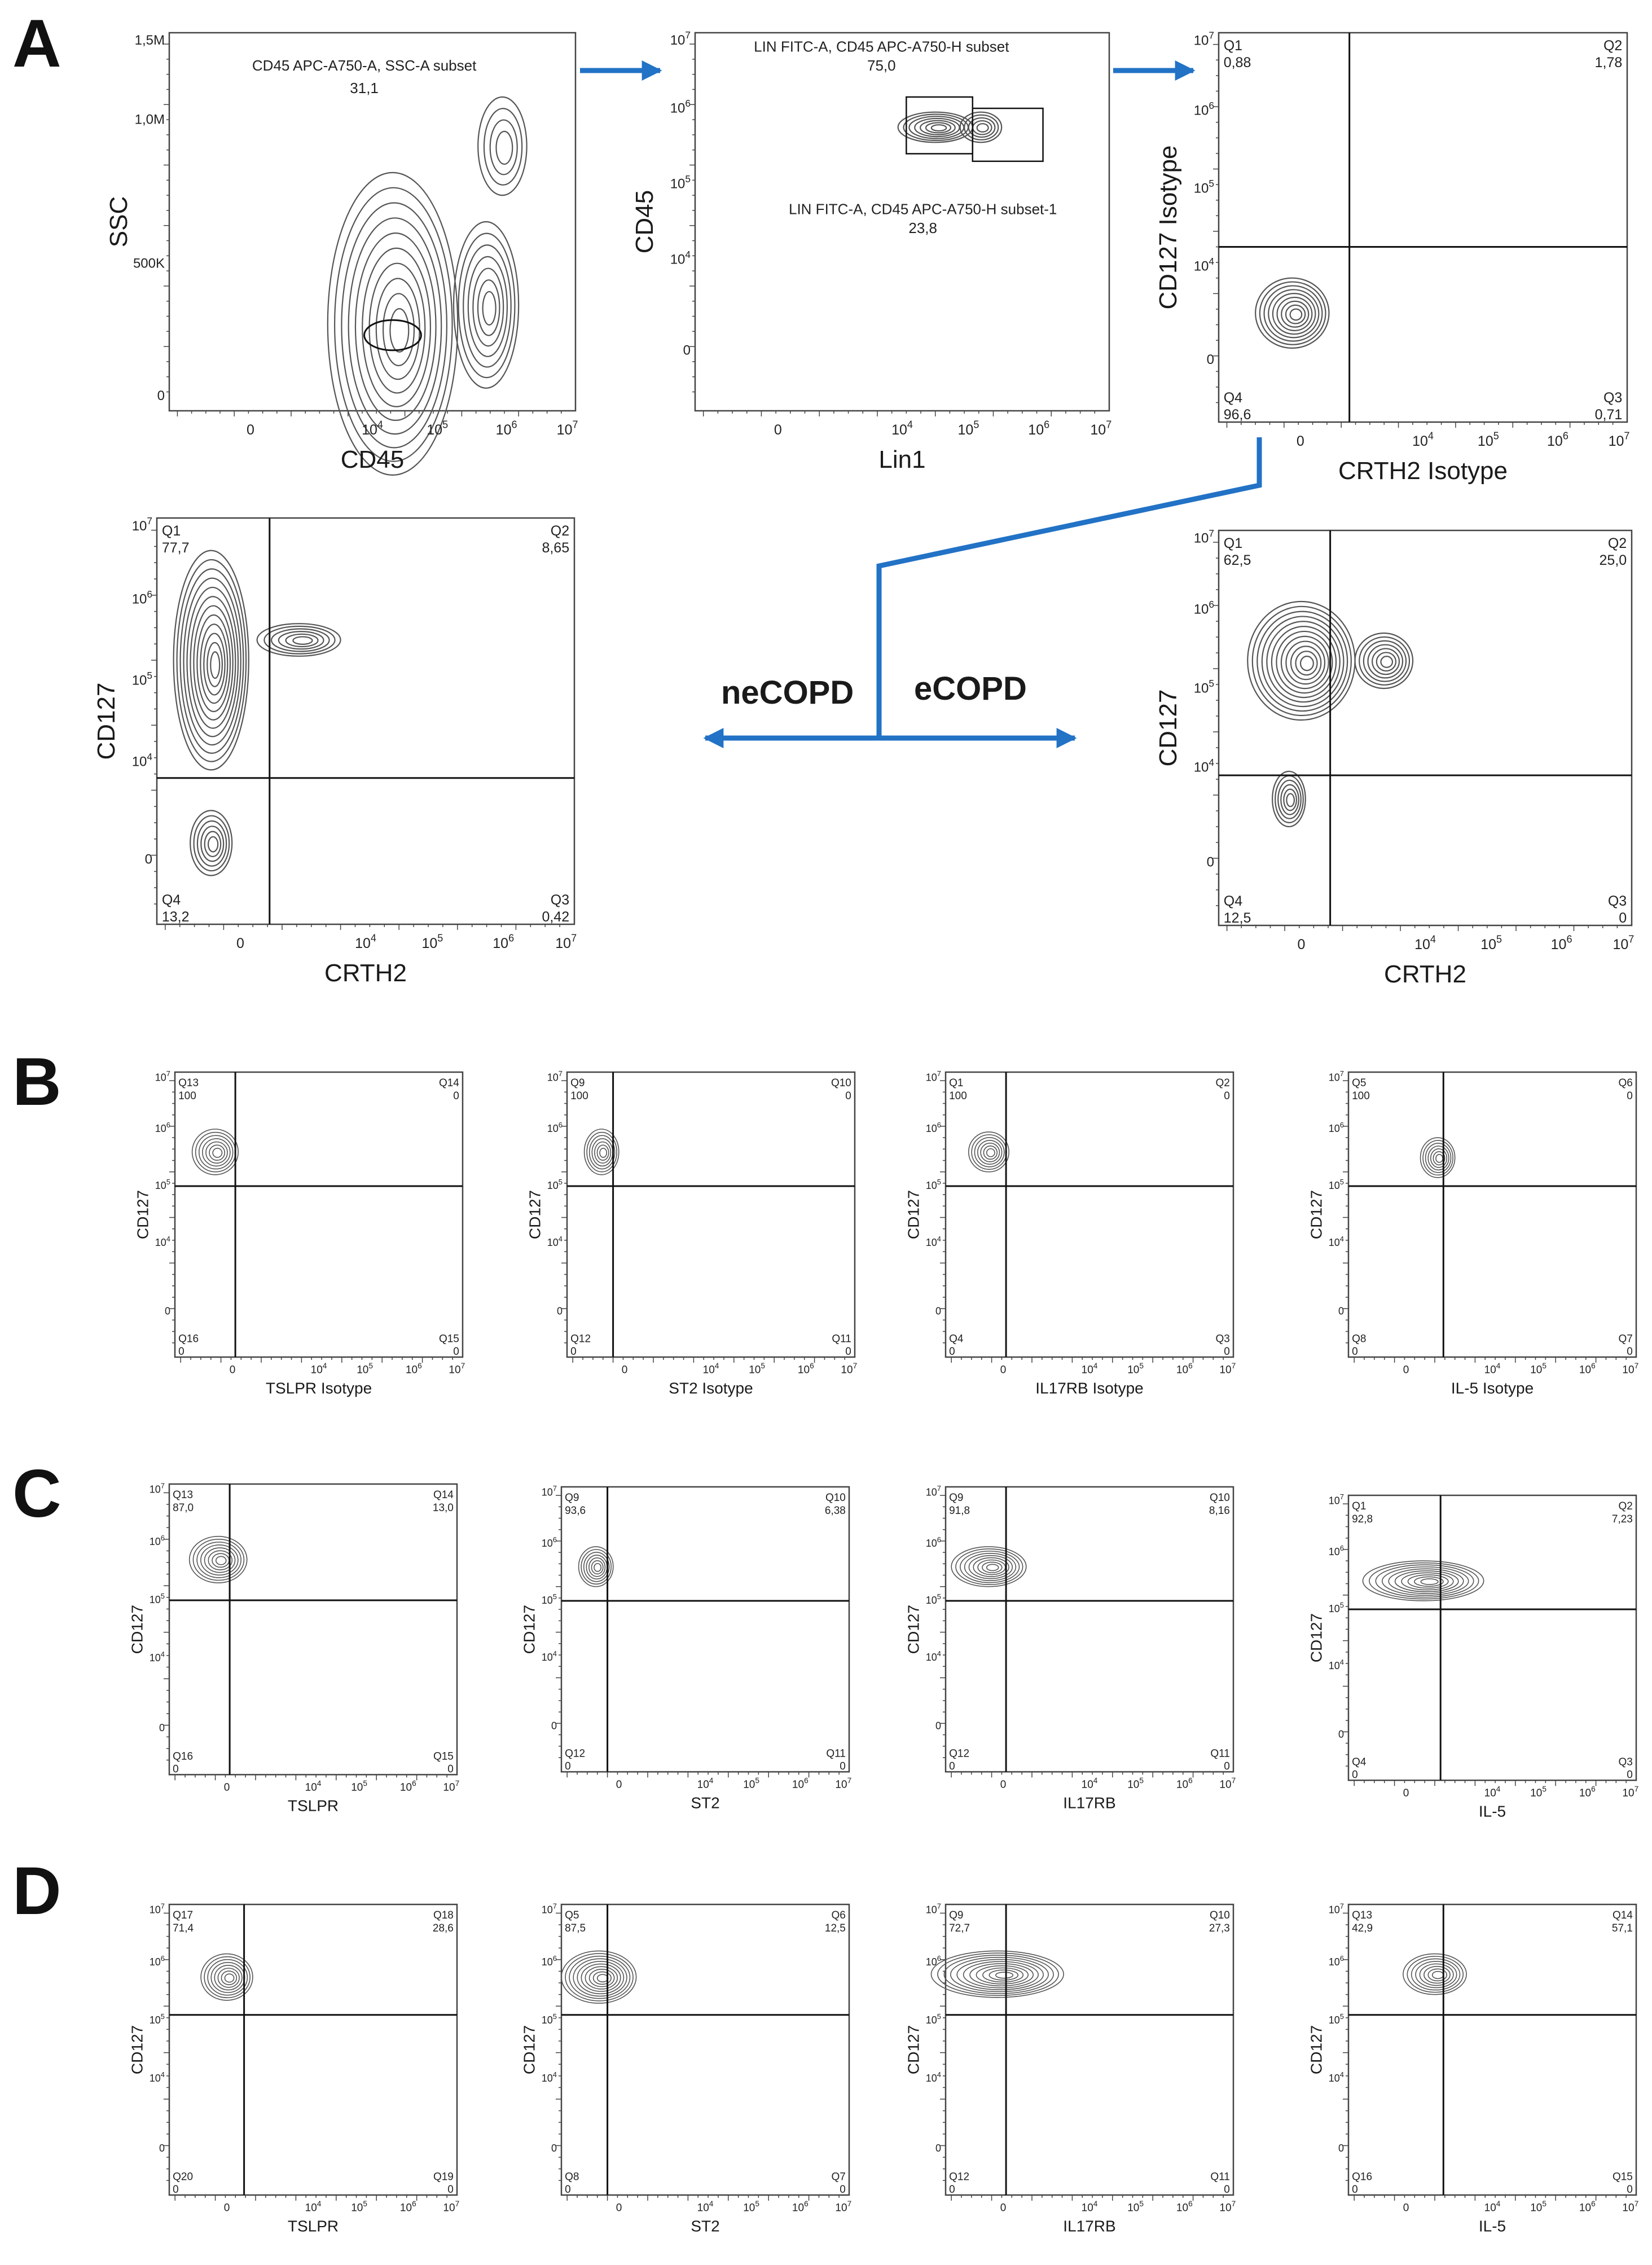 The width and height of the screenshot is (1652, 2265). I want to click on y-tick-label: 10⁴, so click(549, 2077).